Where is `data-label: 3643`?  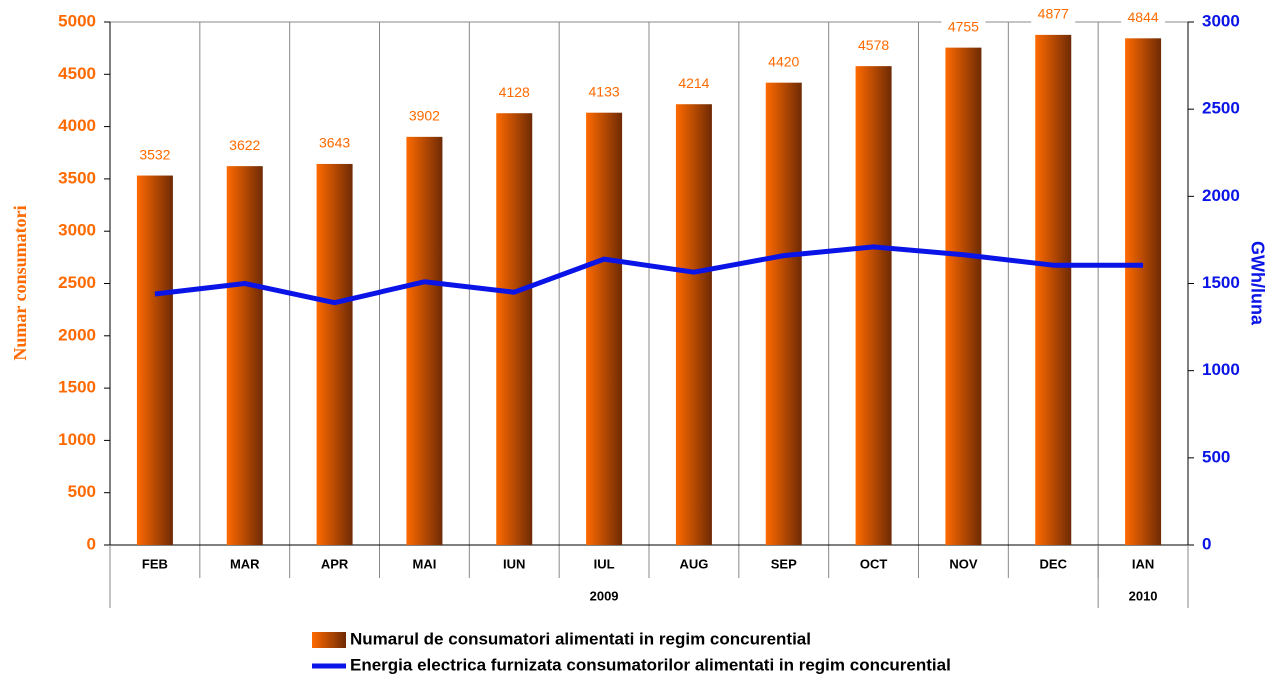
data-label: 3643 is located at coordinates (334, 143).